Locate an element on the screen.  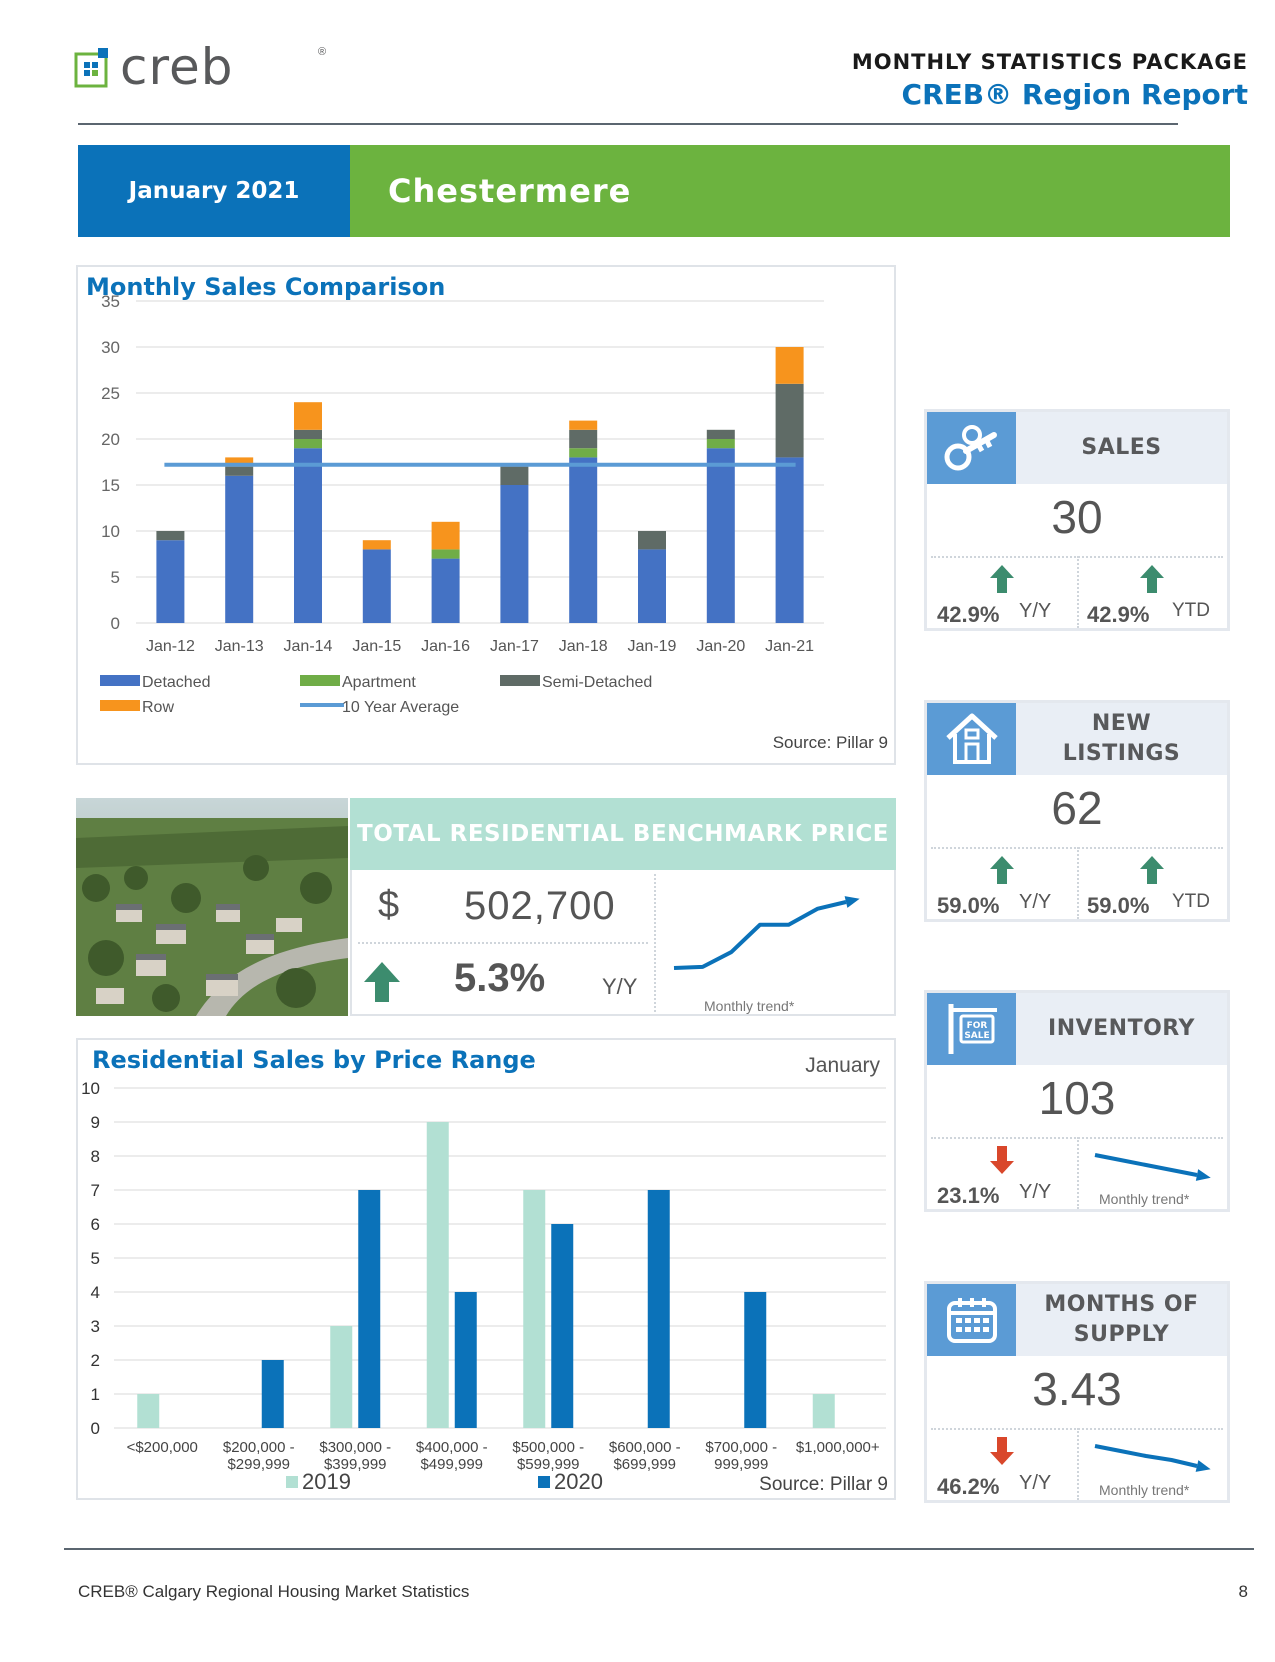
logo-registered-mark: ® is located at coordinates (322, 52).